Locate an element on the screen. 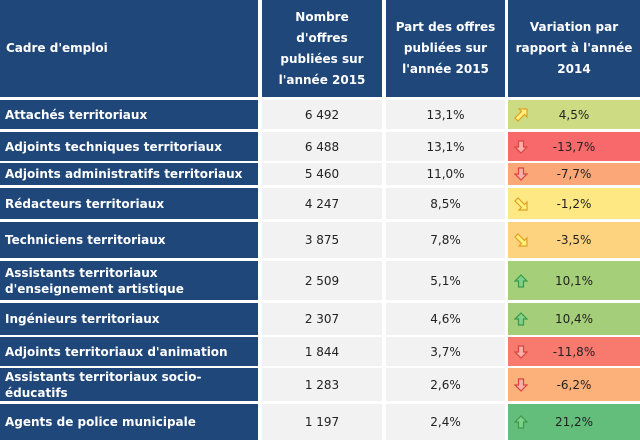 The height and width of the screenshot is (443, 640). row-count-text: 1 283 is located at coordinates (322, 384).